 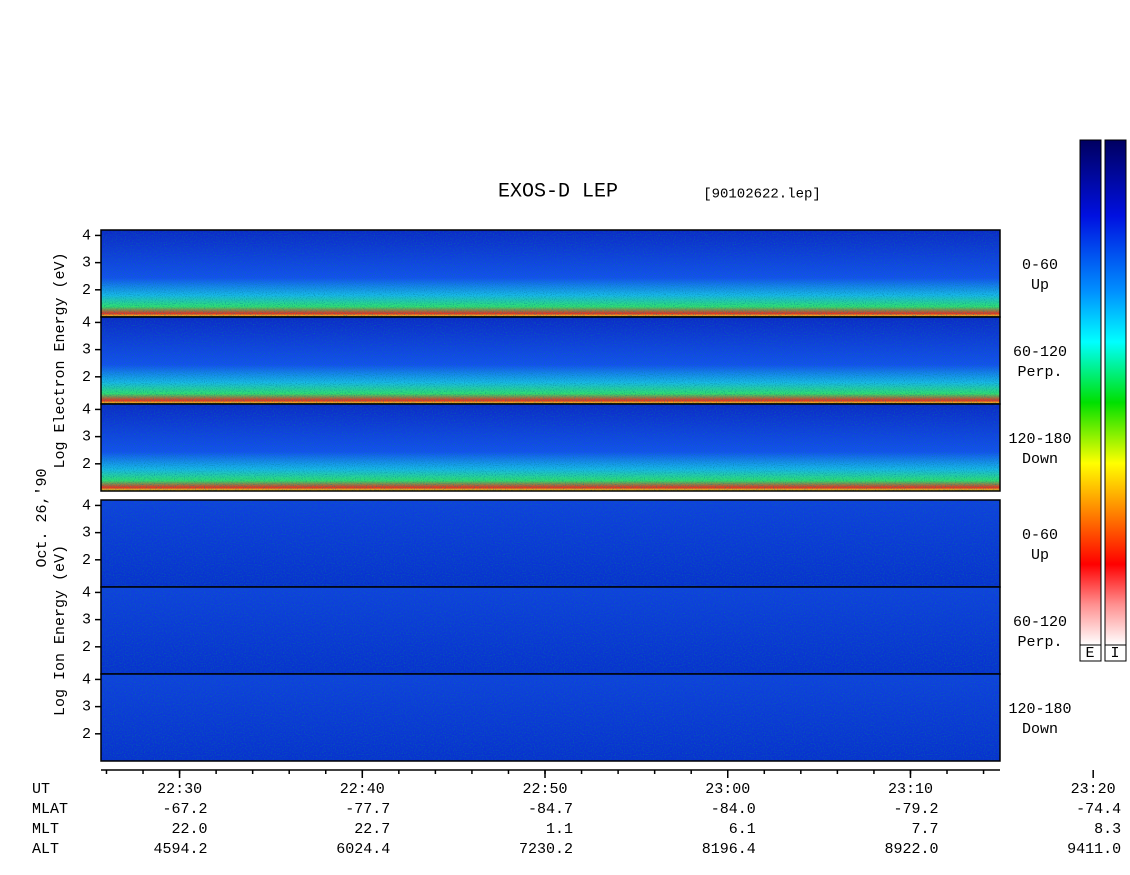 What do you see at coordinates (179, 789) in the screenshot?
I see `x-tick-label: 22:30` at bounding box center [179, 789].